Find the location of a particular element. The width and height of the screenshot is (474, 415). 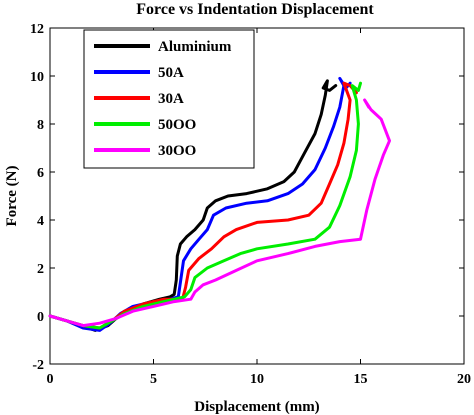

y-tick-label: 4 is located at coordinates (40, 221).